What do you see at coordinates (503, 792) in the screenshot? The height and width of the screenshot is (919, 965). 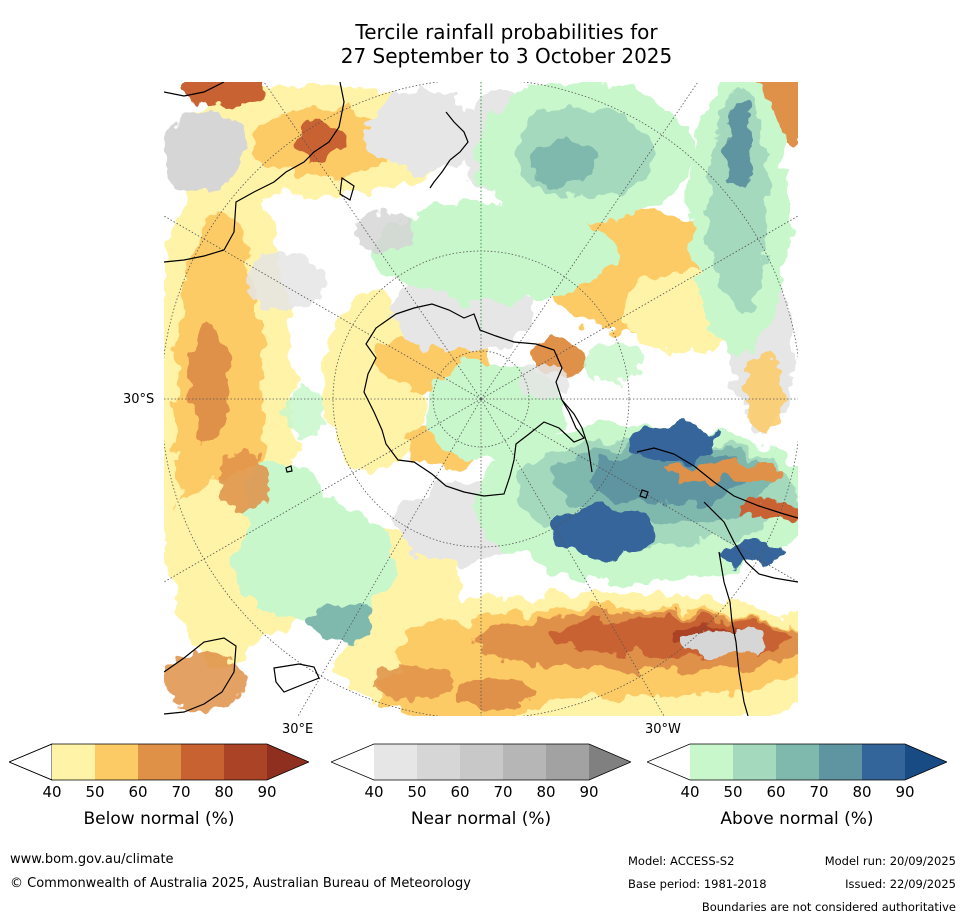 I see `near-normal-tick-label: 70` at bounding box center [503, 792].